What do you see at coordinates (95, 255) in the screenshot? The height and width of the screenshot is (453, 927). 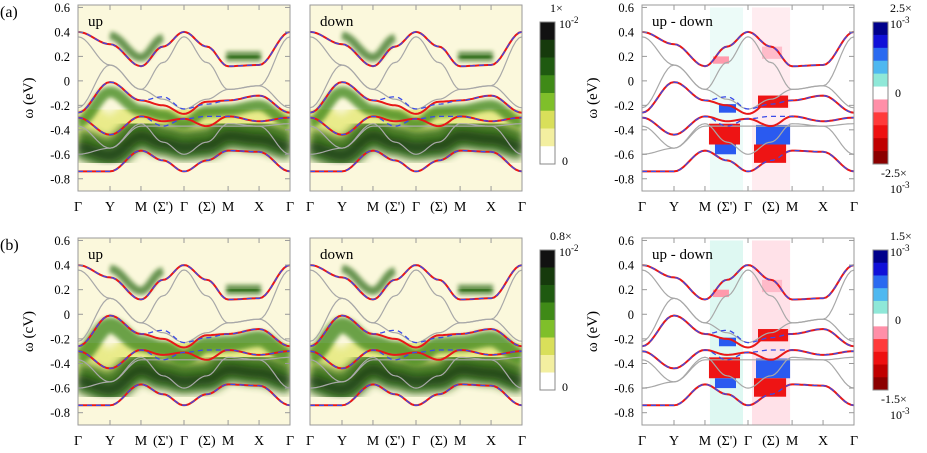 I see `panel-title: up` at bounding box center [95, 255].